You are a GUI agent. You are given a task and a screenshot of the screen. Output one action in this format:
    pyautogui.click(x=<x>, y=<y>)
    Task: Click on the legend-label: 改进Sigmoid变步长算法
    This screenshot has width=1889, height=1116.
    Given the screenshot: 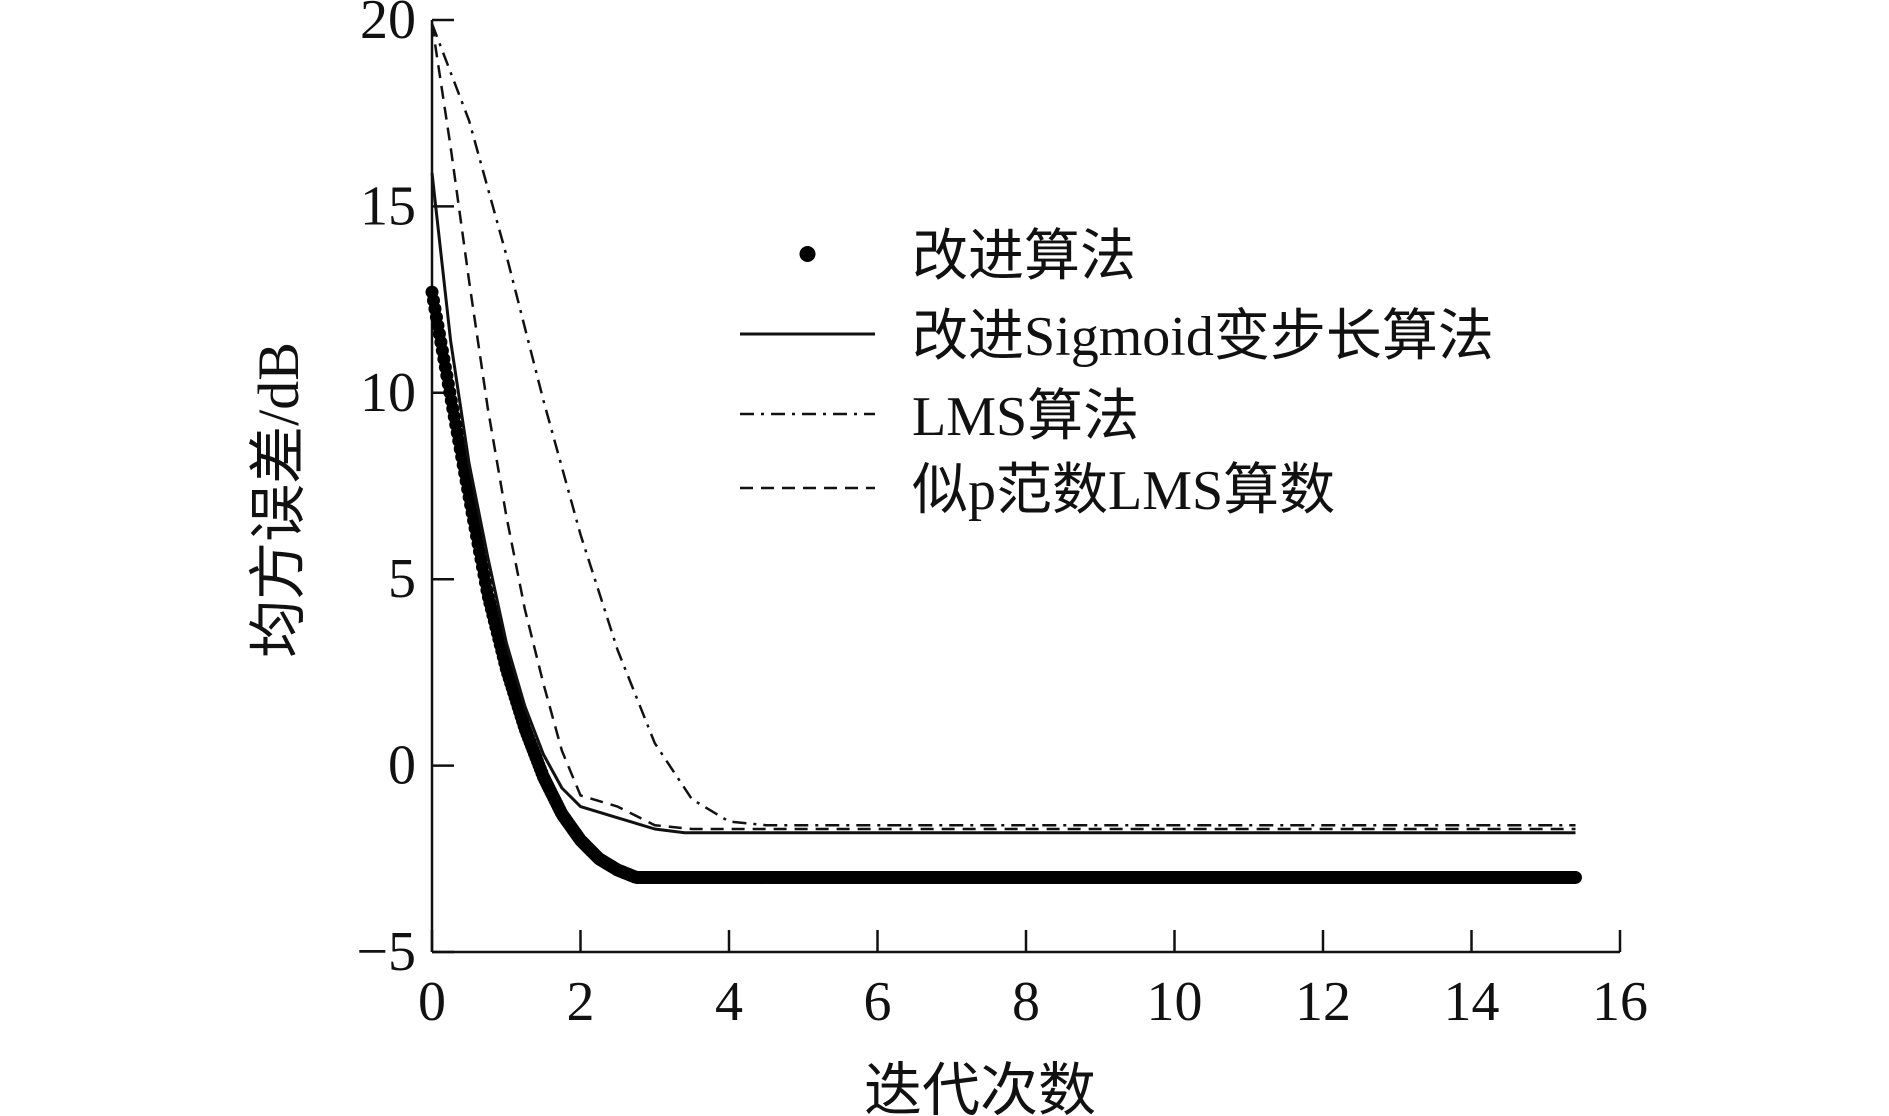 What is the action you would take?
    pyautogui.click(x=1203, y=337)
    